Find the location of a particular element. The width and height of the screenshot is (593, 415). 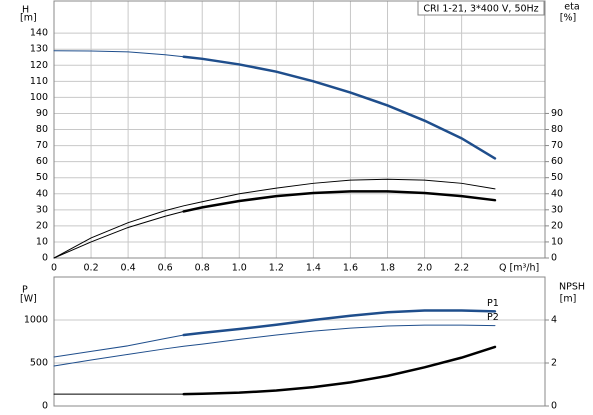

y-tick-label: 90 is located at coordinates (42, 113).